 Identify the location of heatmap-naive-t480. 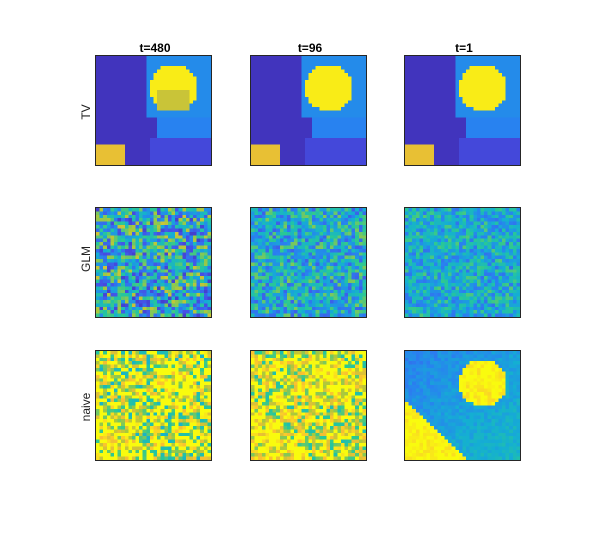
(153, 405).